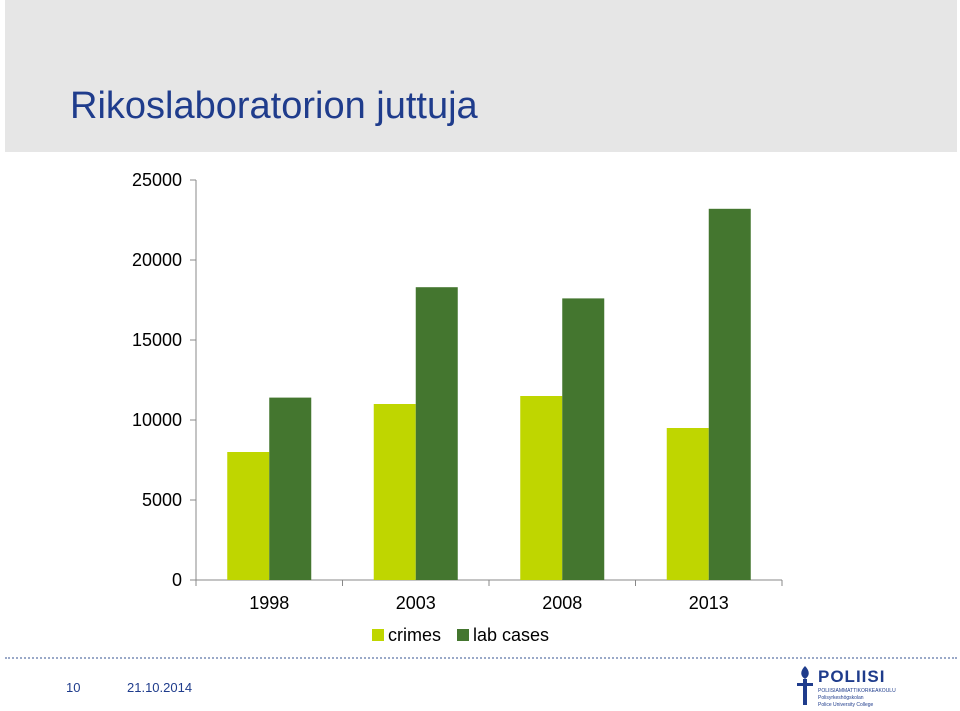 The width and height of the screenshot is (960, 711). I want to click on bar-lab-cases-2003, so click(436, 433).